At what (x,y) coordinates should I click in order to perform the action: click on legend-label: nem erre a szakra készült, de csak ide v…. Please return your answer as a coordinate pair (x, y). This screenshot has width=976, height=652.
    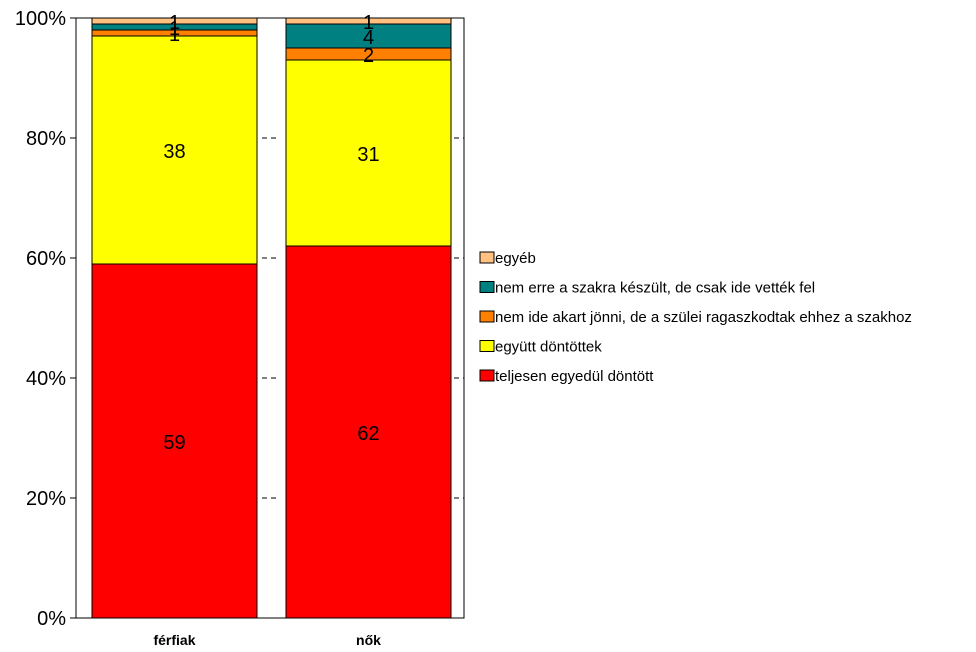
    Looking at the image, I should click on (655, 288).